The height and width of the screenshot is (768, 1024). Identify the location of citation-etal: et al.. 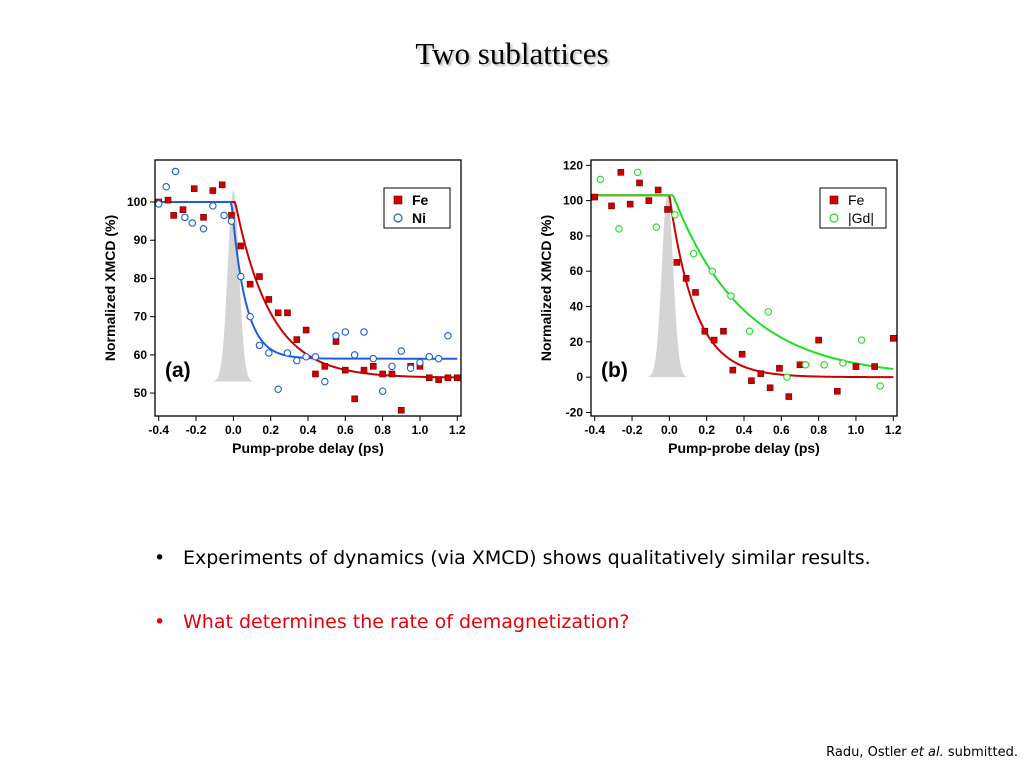
(927, 752).